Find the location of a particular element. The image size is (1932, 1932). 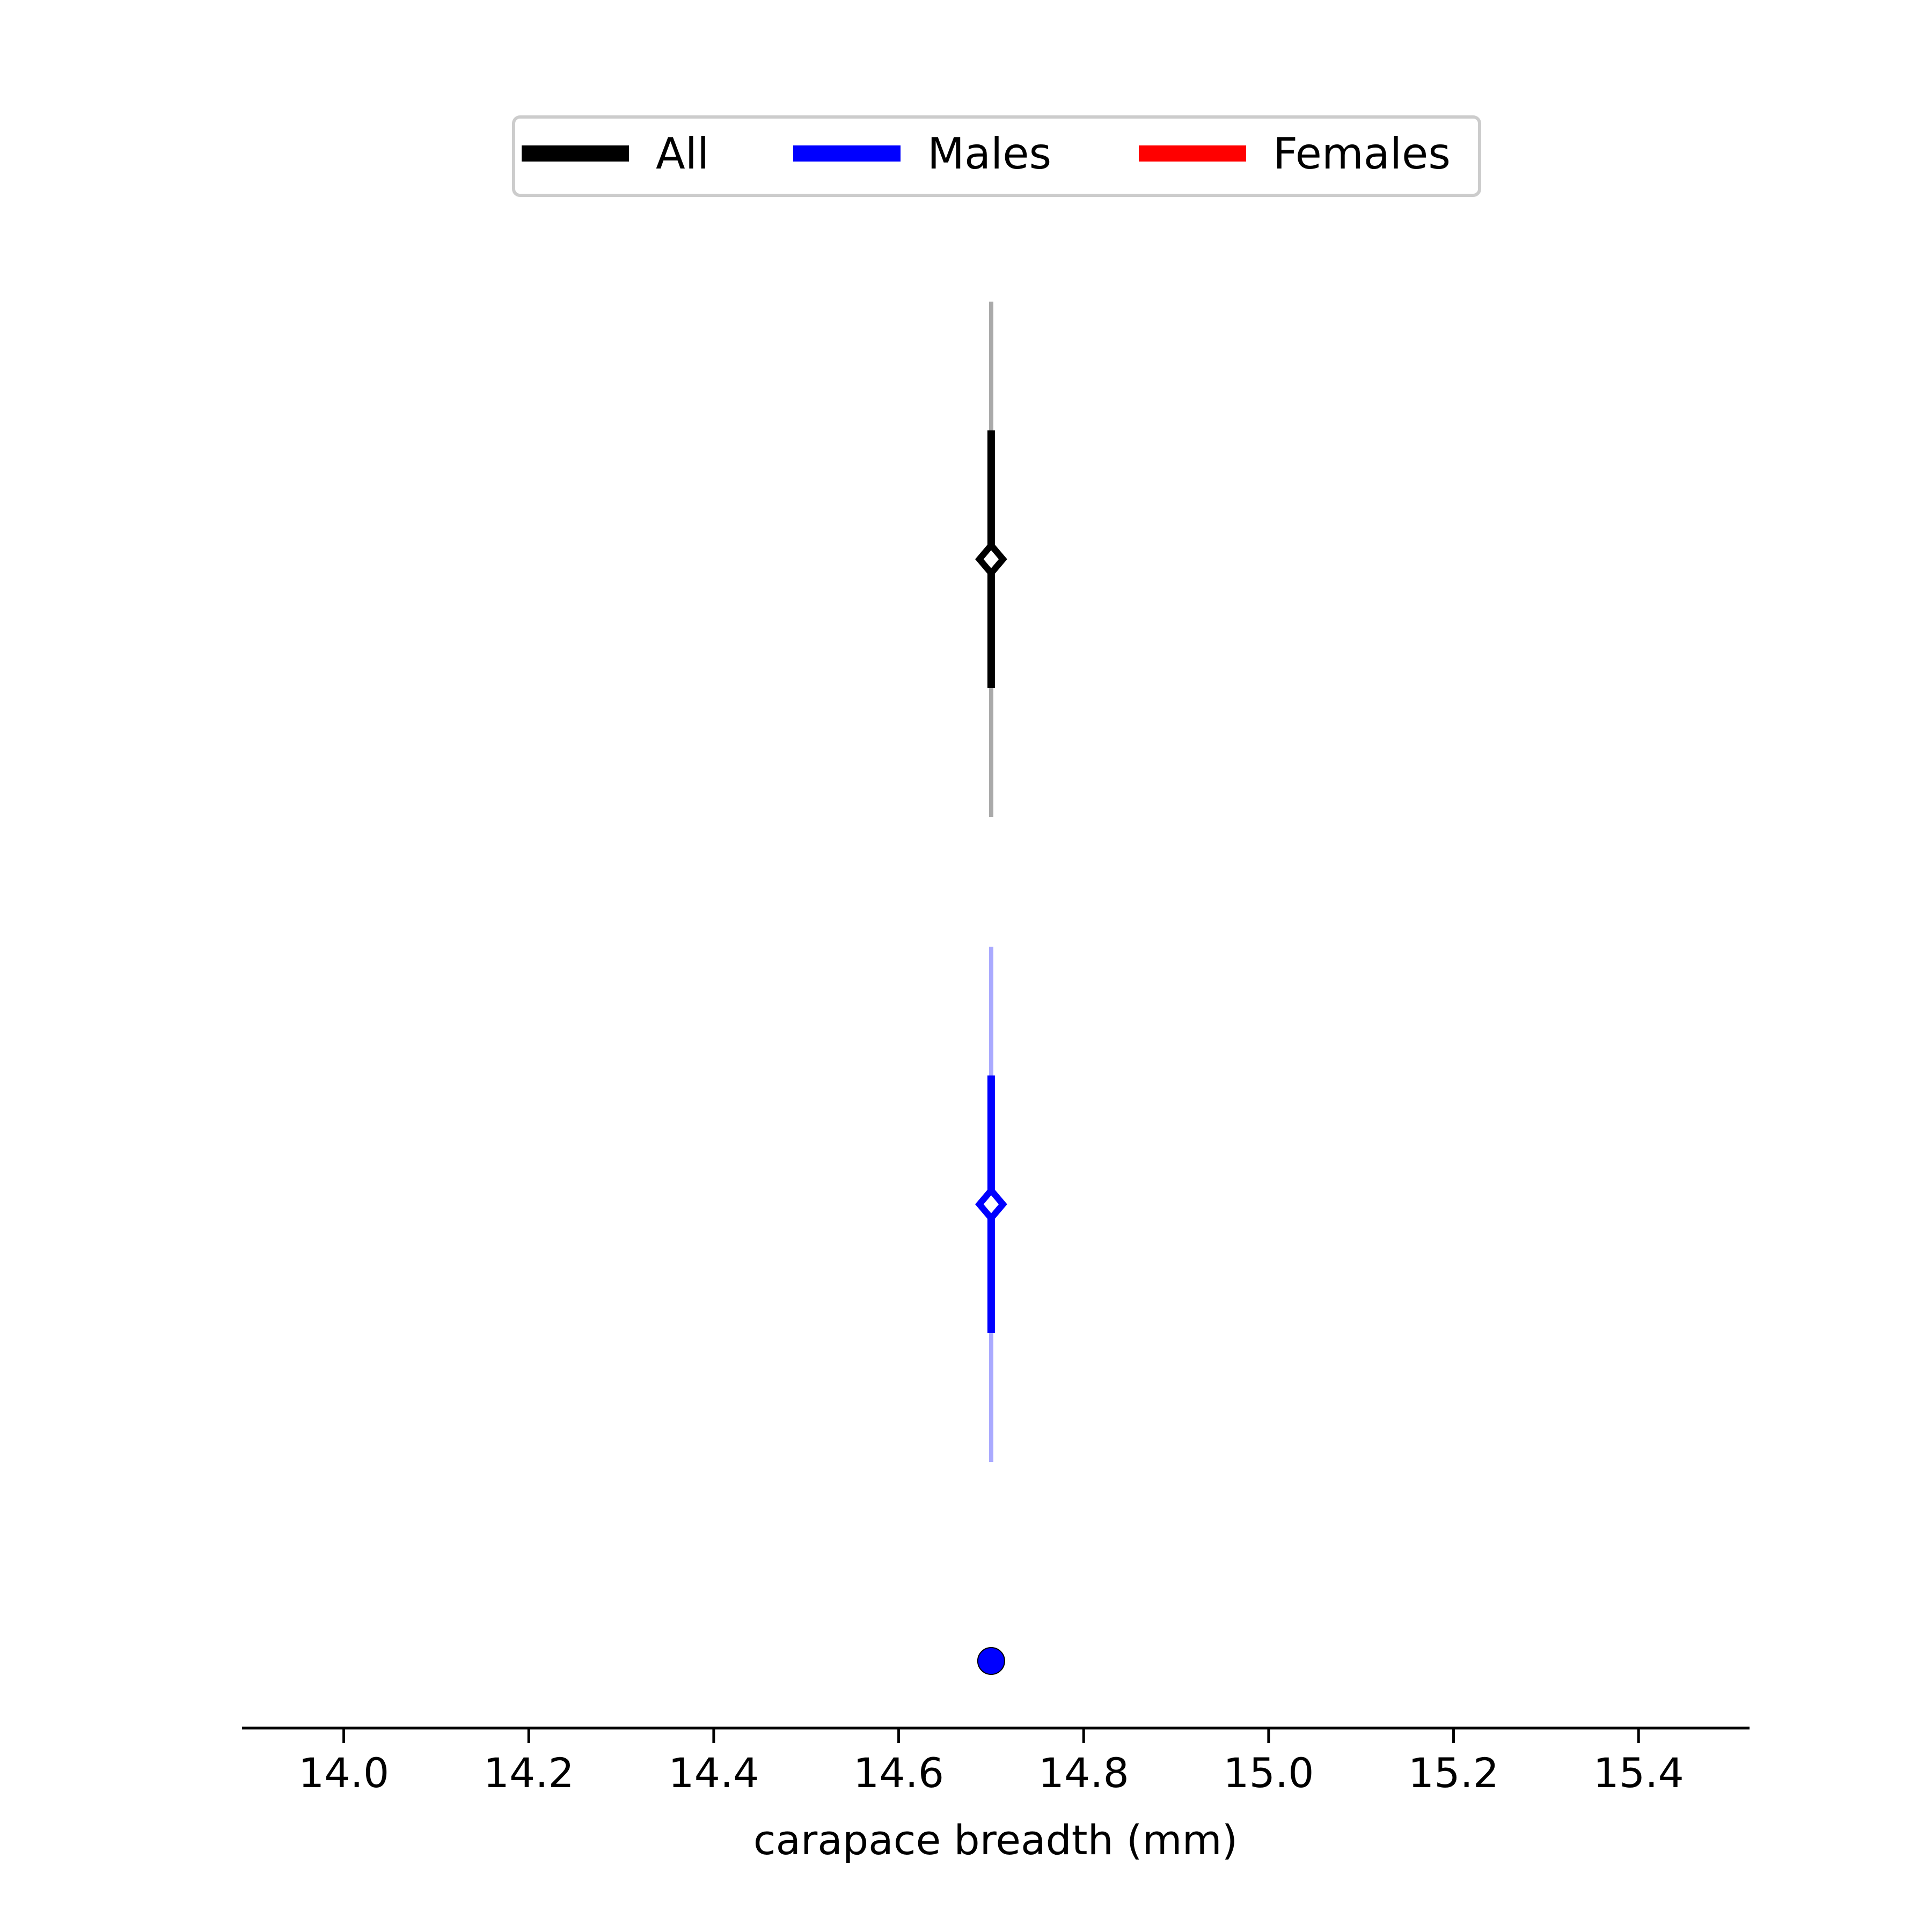

legend-frame is located at coordinates (996, 156).